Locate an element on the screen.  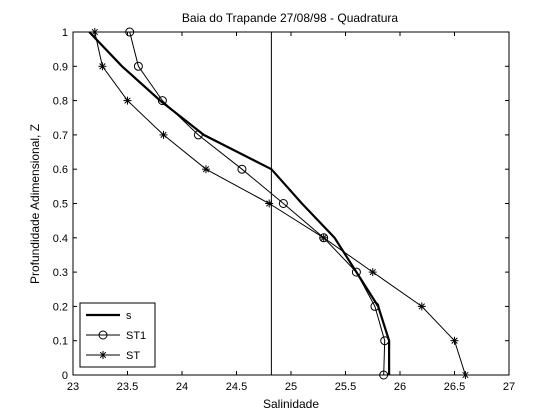
y-tick-label: 1 is located at coordinates (65, 33).